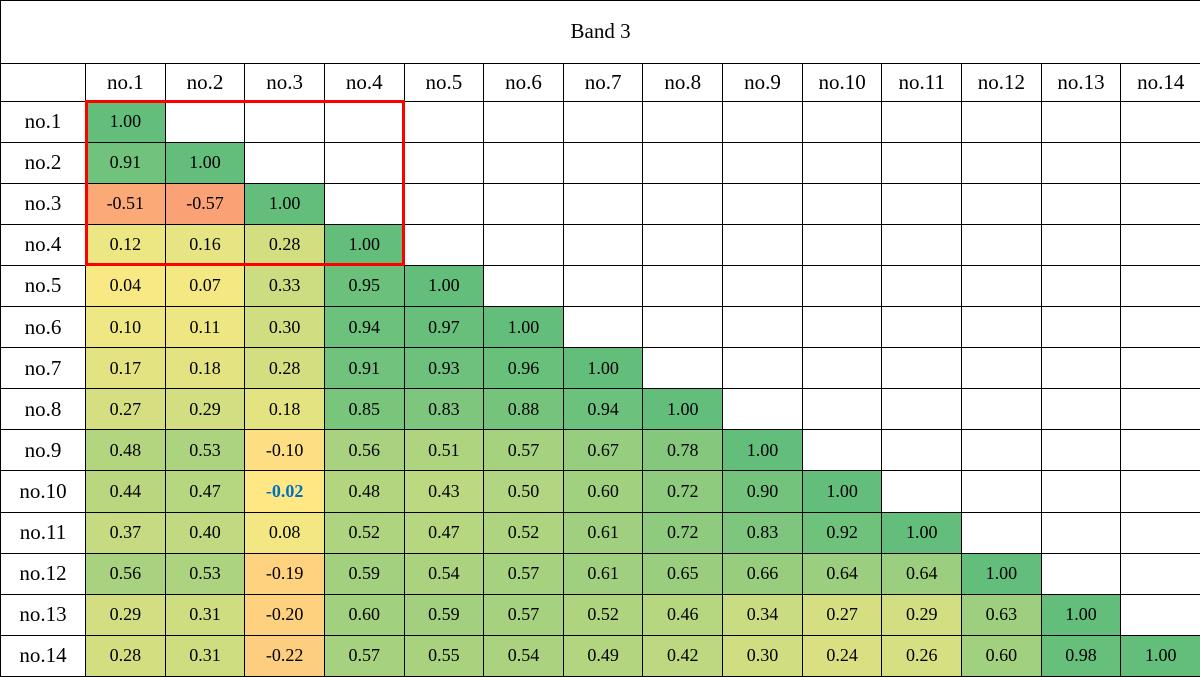  I want to click on cell-no-13-x-no-13: 1.00, so click(1081, 614).